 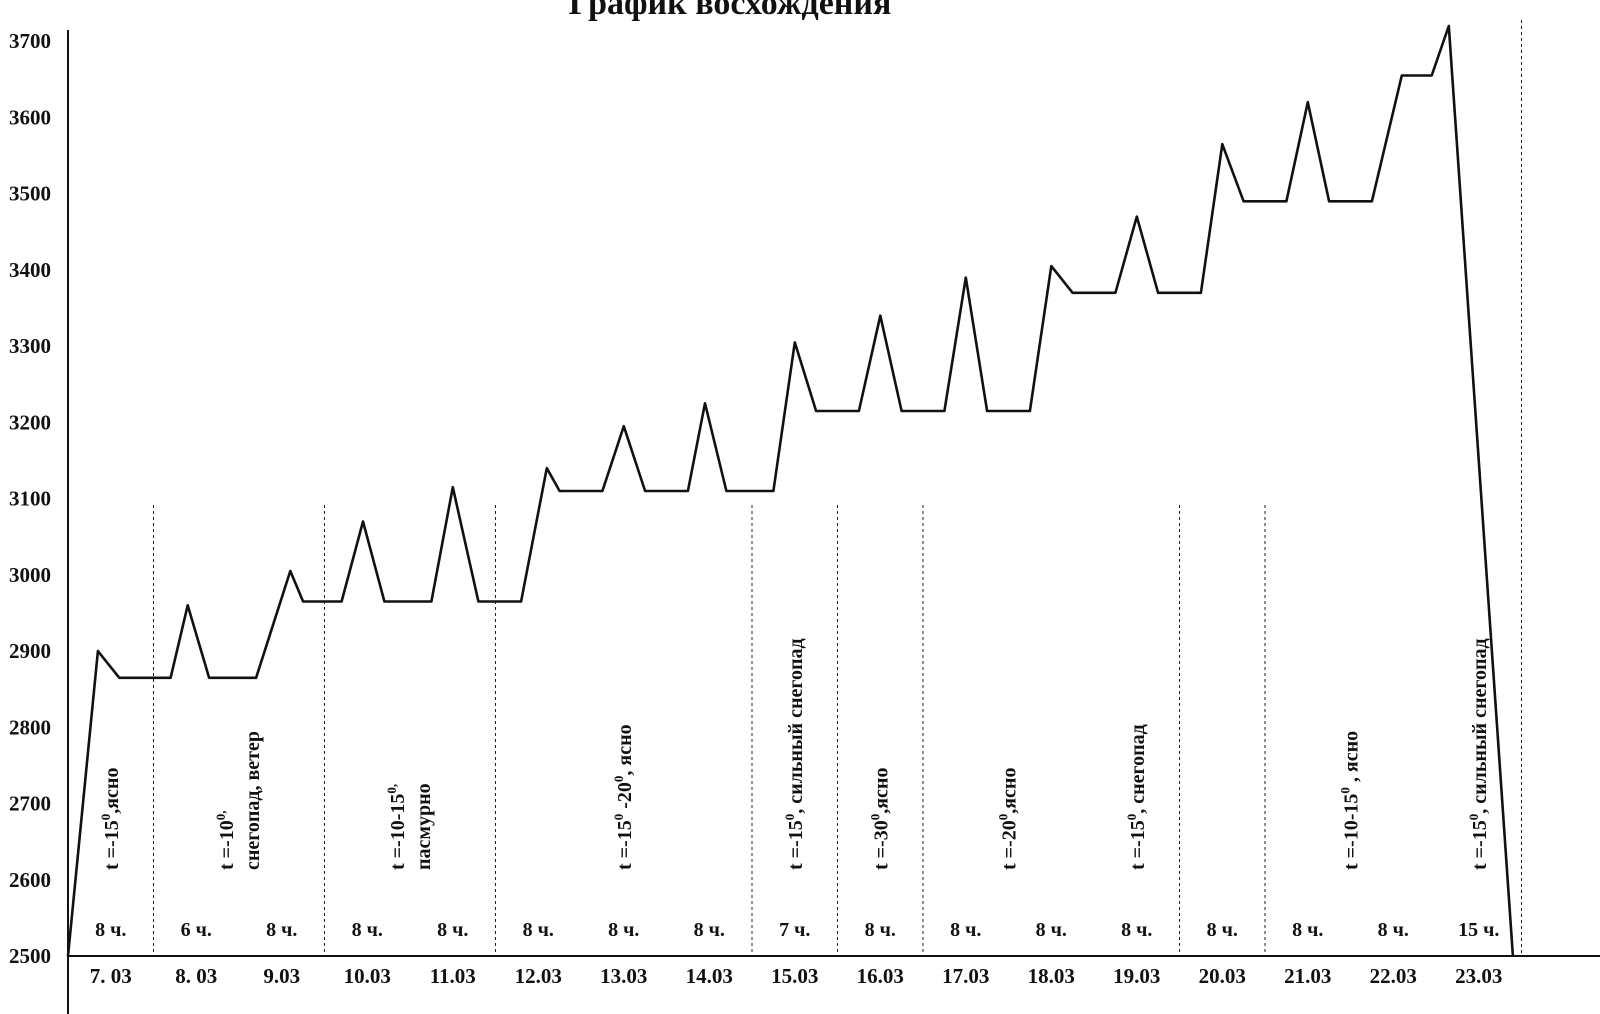 I want to click on x-tick-label: 20.03, so click(x=1222, y=976).